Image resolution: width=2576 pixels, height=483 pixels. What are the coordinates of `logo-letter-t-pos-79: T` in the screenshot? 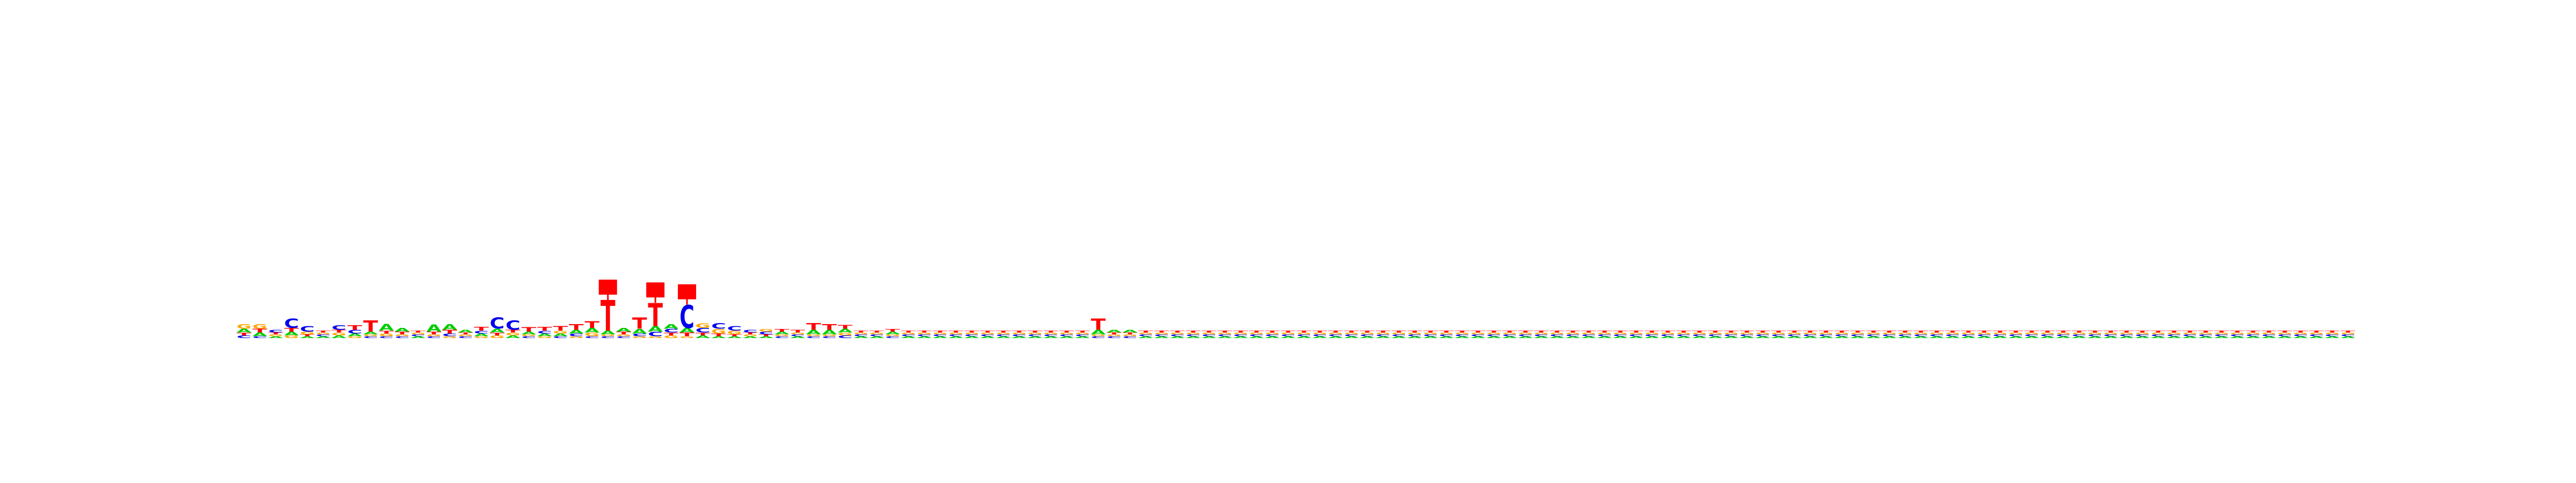 It's located at (1477, 331).